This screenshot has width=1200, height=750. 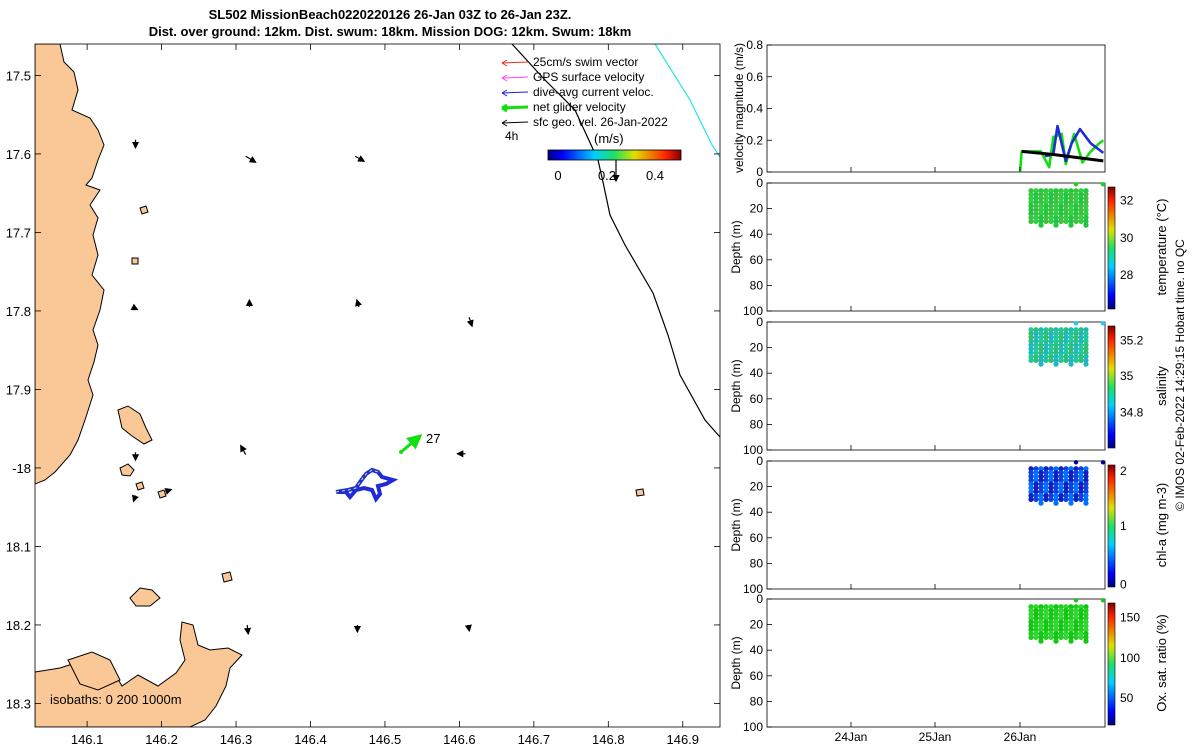 I want to click on island-dunk, so click(x=135, y=425).